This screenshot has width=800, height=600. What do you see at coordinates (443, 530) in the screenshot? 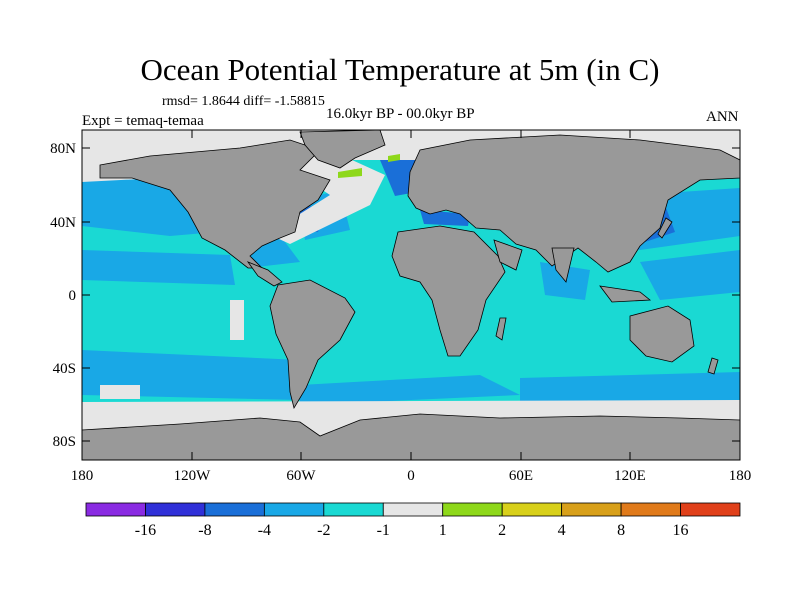
I see `colorbar-label: 1` at bounding box center [443, 530].